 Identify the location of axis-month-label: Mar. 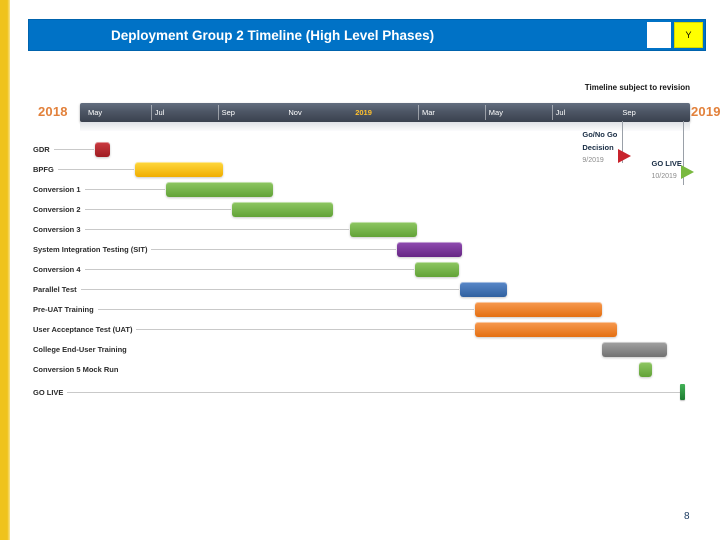
(428, 112).